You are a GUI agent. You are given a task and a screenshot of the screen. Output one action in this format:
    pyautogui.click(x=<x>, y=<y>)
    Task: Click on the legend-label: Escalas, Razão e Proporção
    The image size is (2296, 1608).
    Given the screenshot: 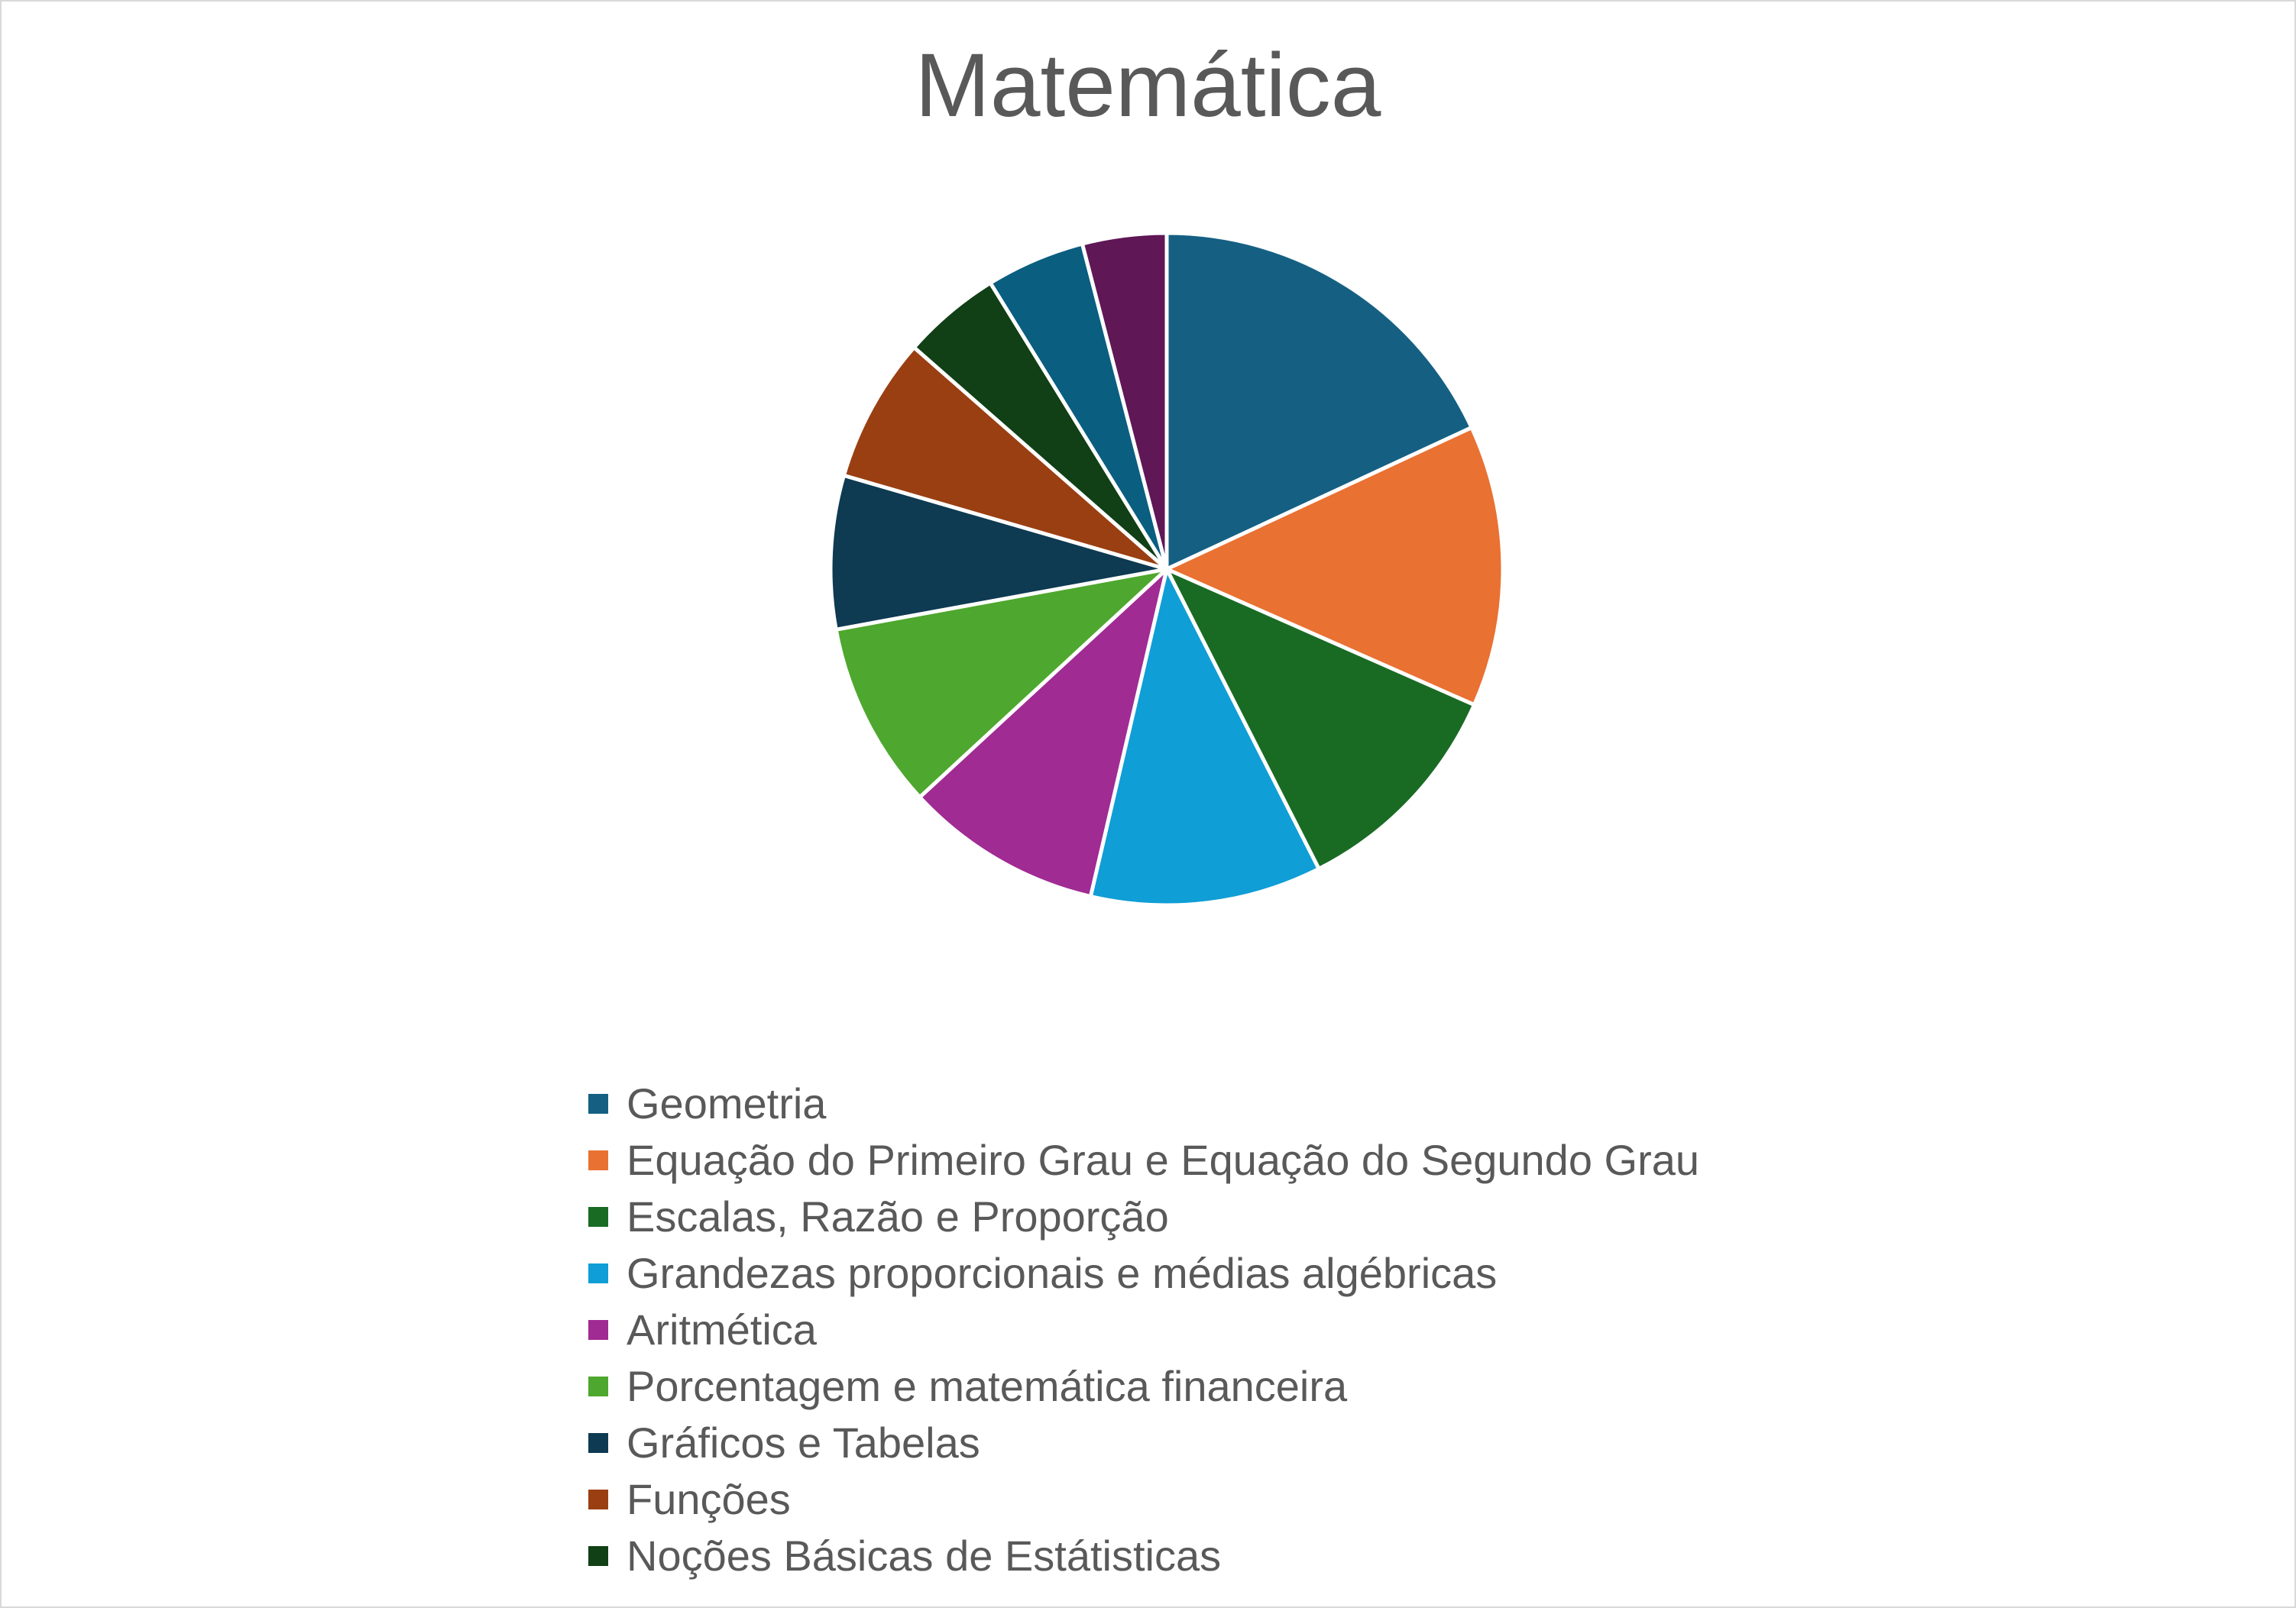 What is the action you would take?
    pyautogui.click(x=898, y=1216)
    